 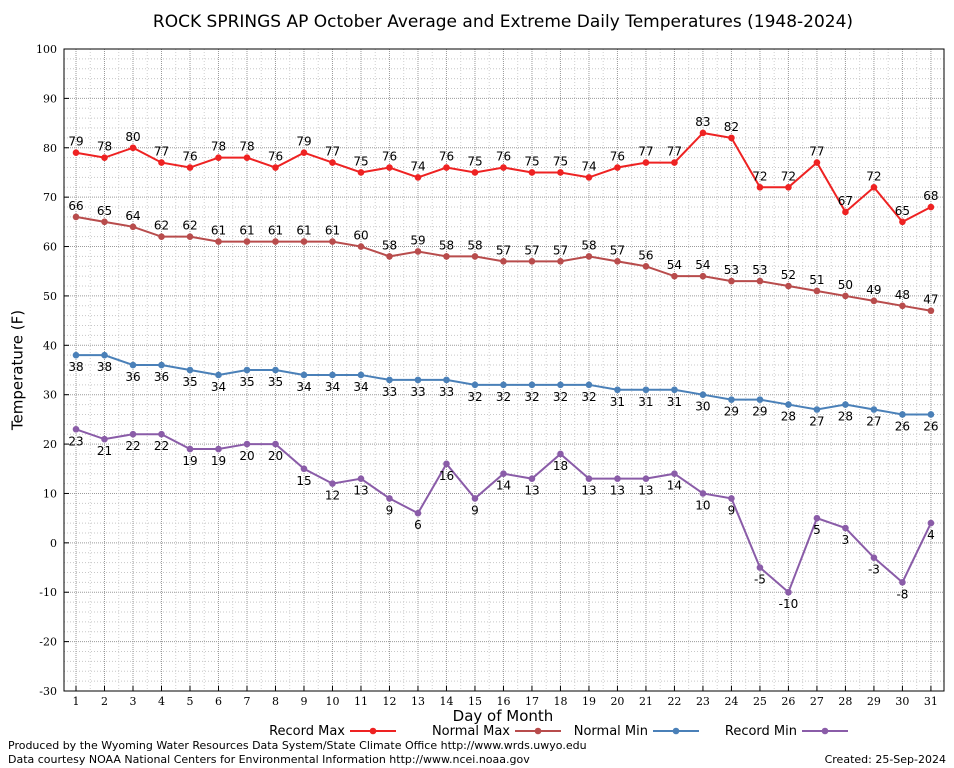 I want to click on data-label: -8, so click(x=902, y=594).